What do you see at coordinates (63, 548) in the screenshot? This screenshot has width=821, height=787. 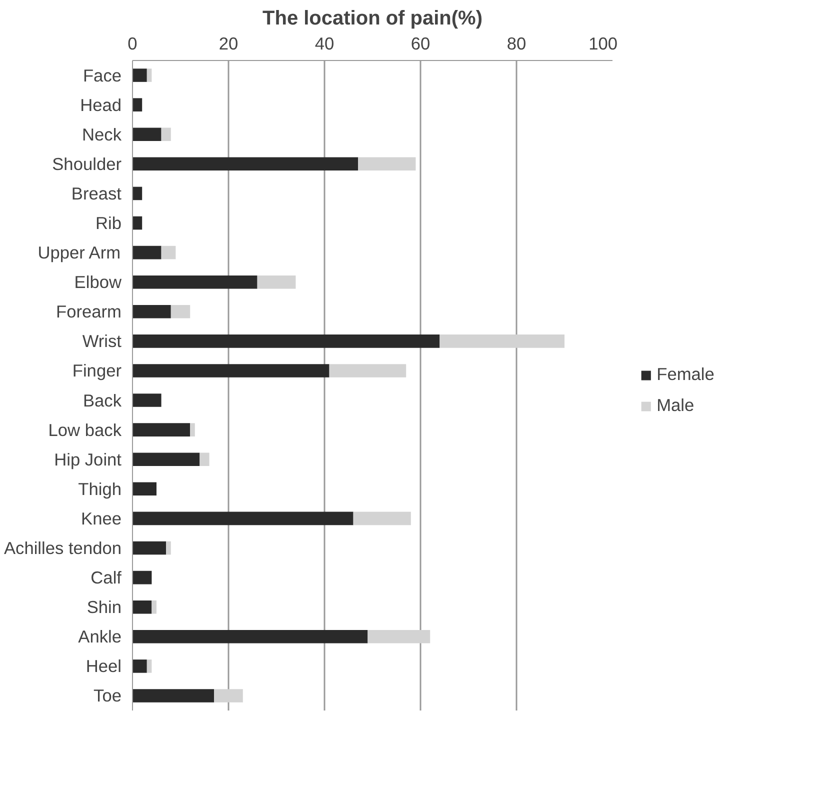 I see `y-tick-label: Achilles tendon` at bounding box center [63, 548].